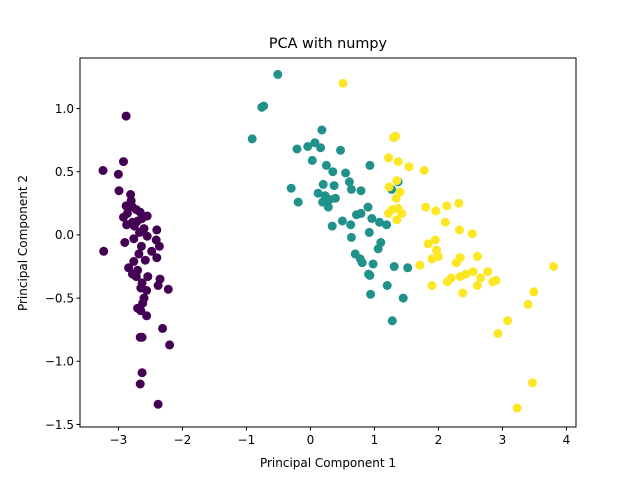  Describe the element at coordinates (59, 298) in the screenshot. I see `y-tick-label: −0.5` at that location.